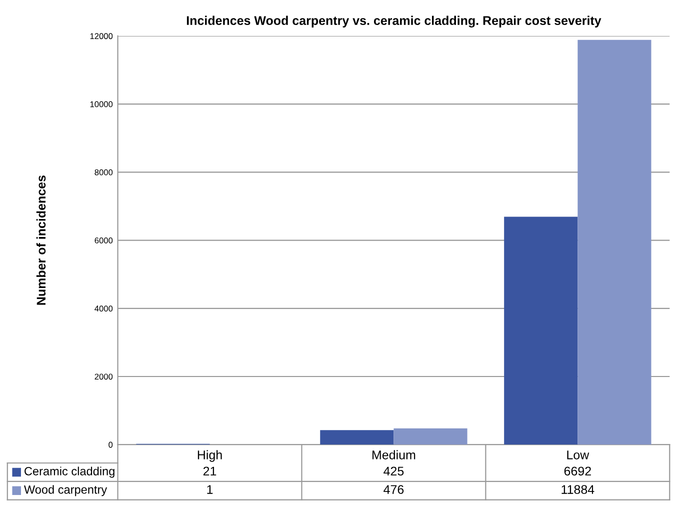  What do you see at coordinates (209, 471) in the screenshot?
I see `data-label: 21` at bounding box center [209, 471].